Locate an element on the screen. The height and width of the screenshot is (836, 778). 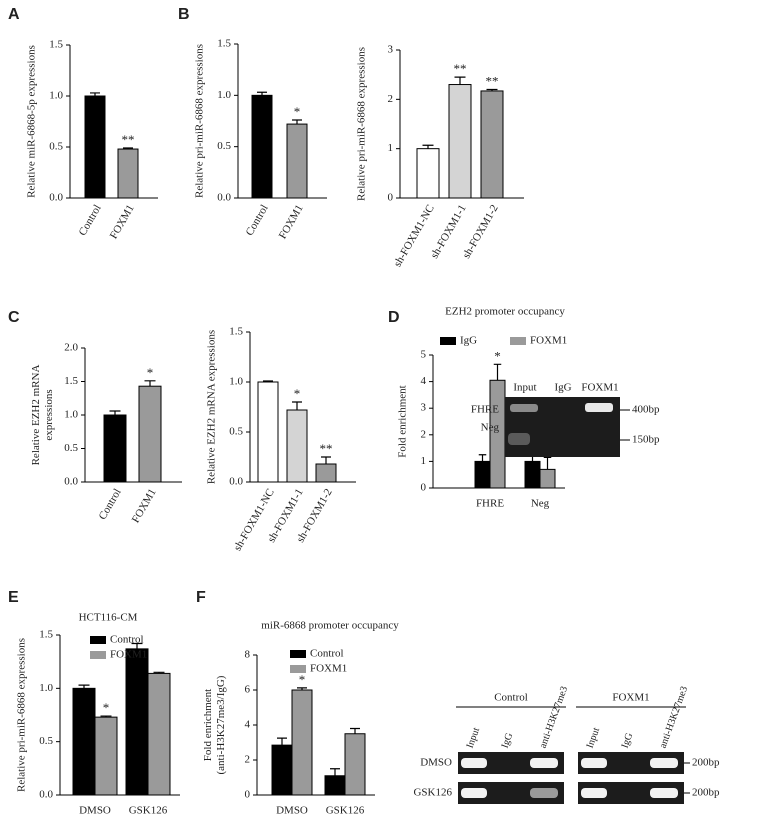
y-tick-label: 2.0 is located at coordinates (71, 348).